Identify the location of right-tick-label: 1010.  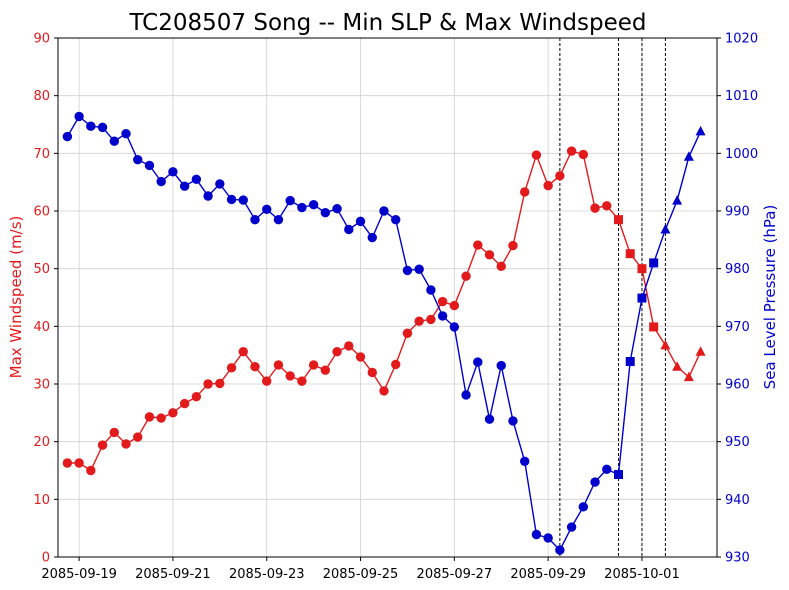
(741, 96).